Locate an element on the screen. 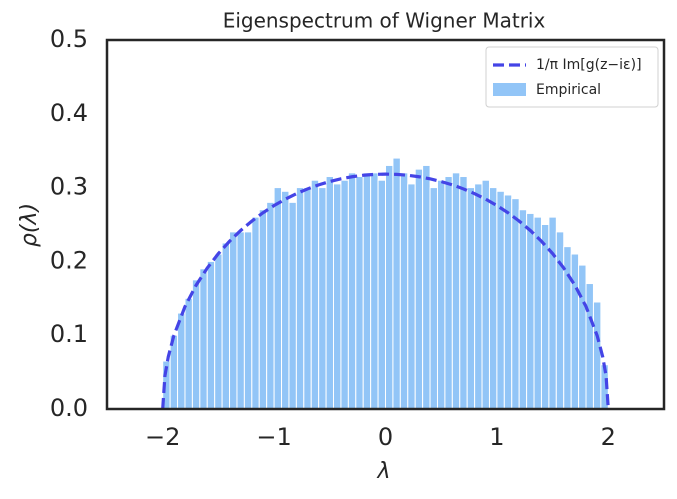  y-tick-label: 0.4 is located at coordinates (69, 113).